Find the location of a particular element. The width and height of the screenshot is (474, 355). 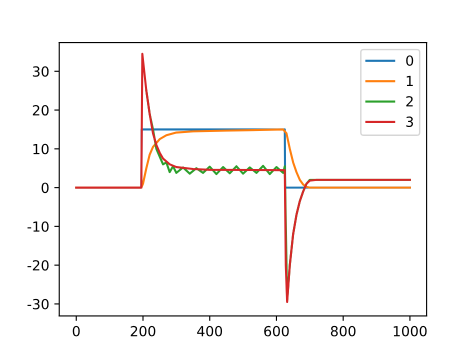

y-tick-label: -20 is located at coordinates (38, 265).